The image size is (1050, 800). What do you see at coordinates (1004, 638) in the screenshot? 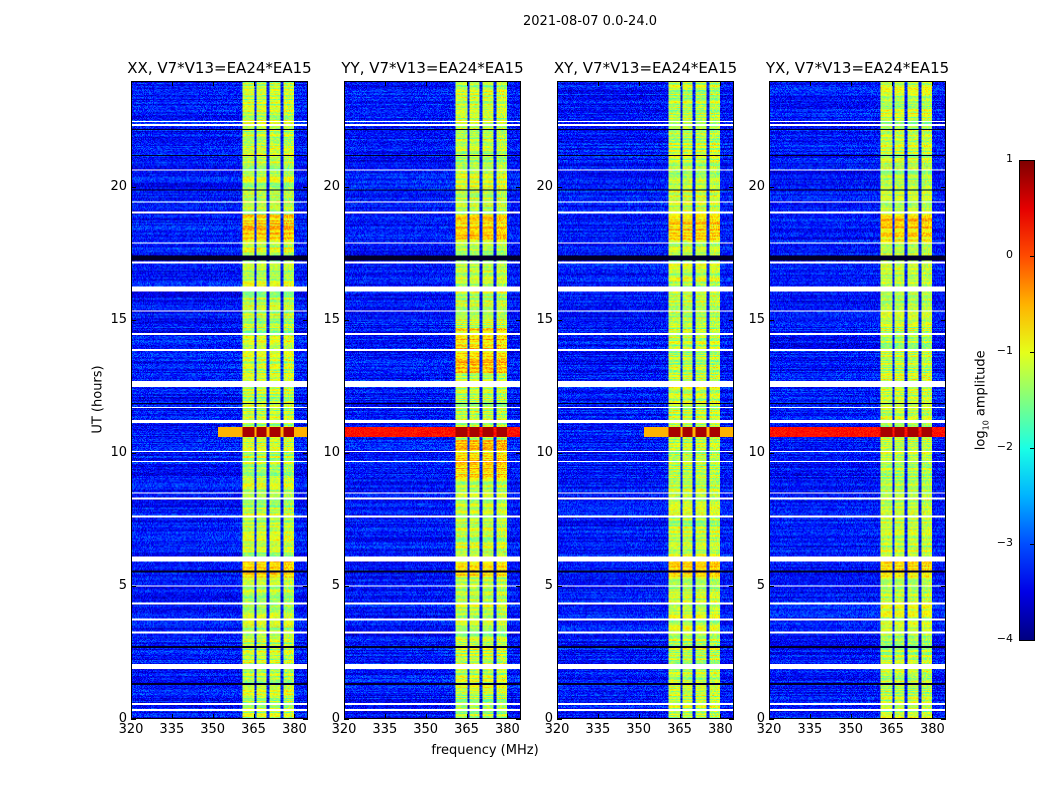
I see `colorbar-tick-label: −4` at bounding box center [1004, 638].